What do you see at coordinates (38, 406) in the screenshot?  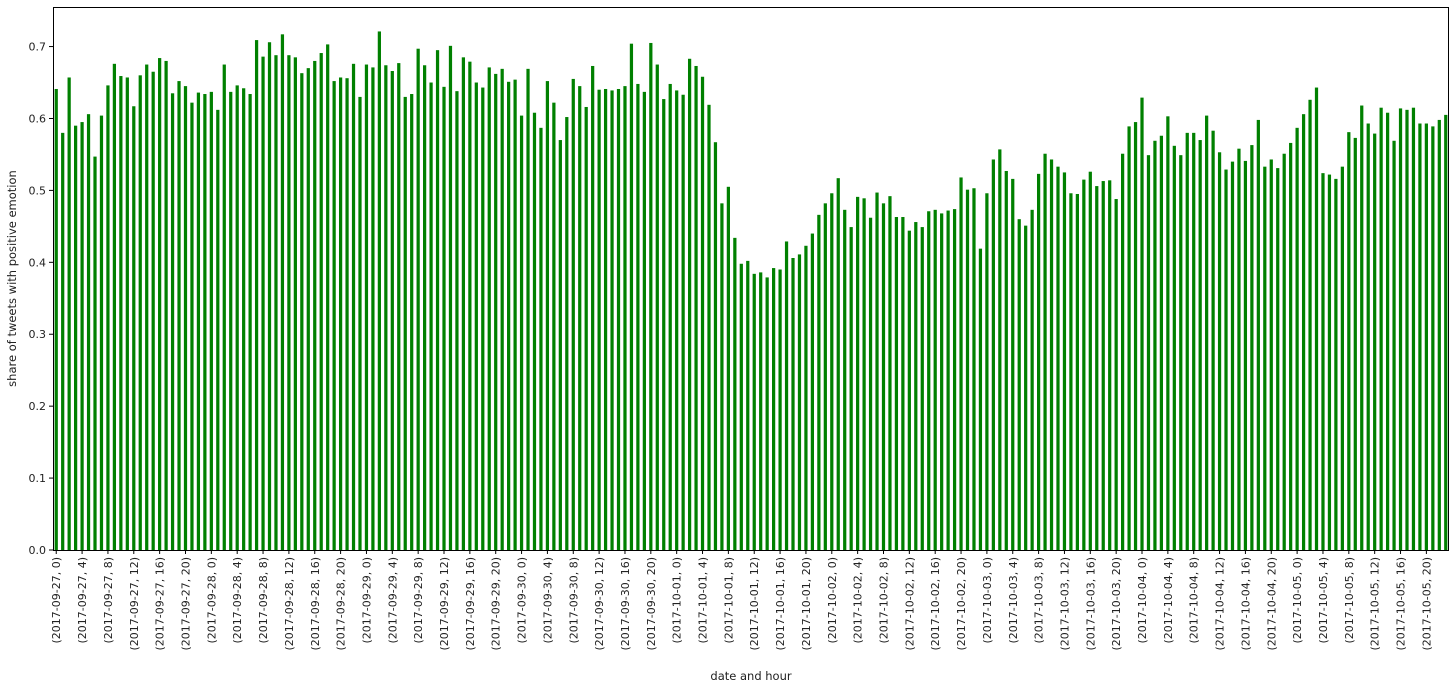 I see `y-tick-label: 0.2` at bounding box center [38, 406].